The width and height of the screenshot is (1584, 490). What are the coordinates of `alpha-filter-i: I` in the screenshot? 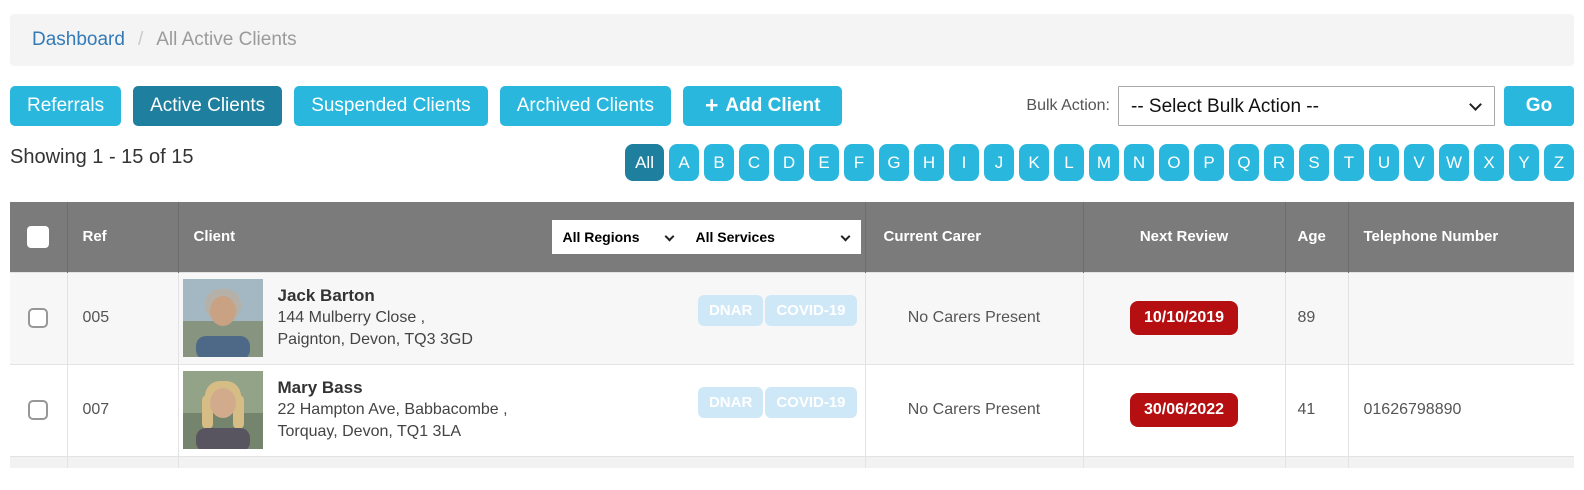 It's located at (964, 162).